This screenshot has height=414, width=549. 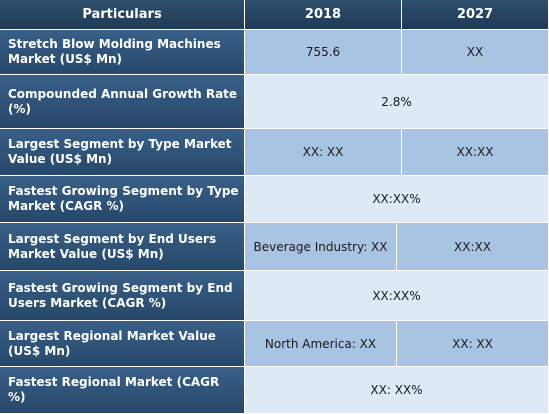 What do you see at coordinates (321, 247) in the screenshot?
I see `row-value-2018: Beverage Industry: XX` at bounding box center [321, 247].